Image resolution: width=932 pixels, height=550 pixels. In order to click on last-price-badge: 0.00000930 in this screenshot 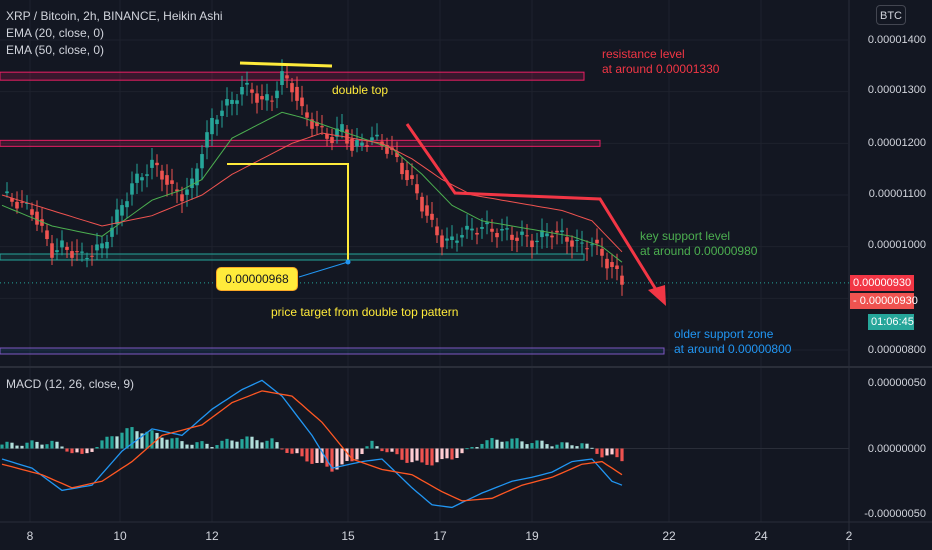, I will do `click(882, 283)`.